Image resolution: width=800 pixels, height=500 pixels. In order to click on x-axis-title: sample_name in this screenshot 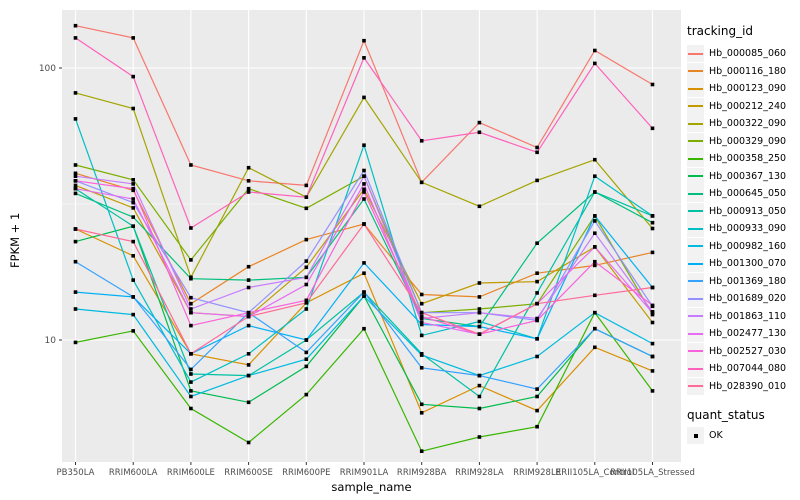, I will do `click(371, 487)`.